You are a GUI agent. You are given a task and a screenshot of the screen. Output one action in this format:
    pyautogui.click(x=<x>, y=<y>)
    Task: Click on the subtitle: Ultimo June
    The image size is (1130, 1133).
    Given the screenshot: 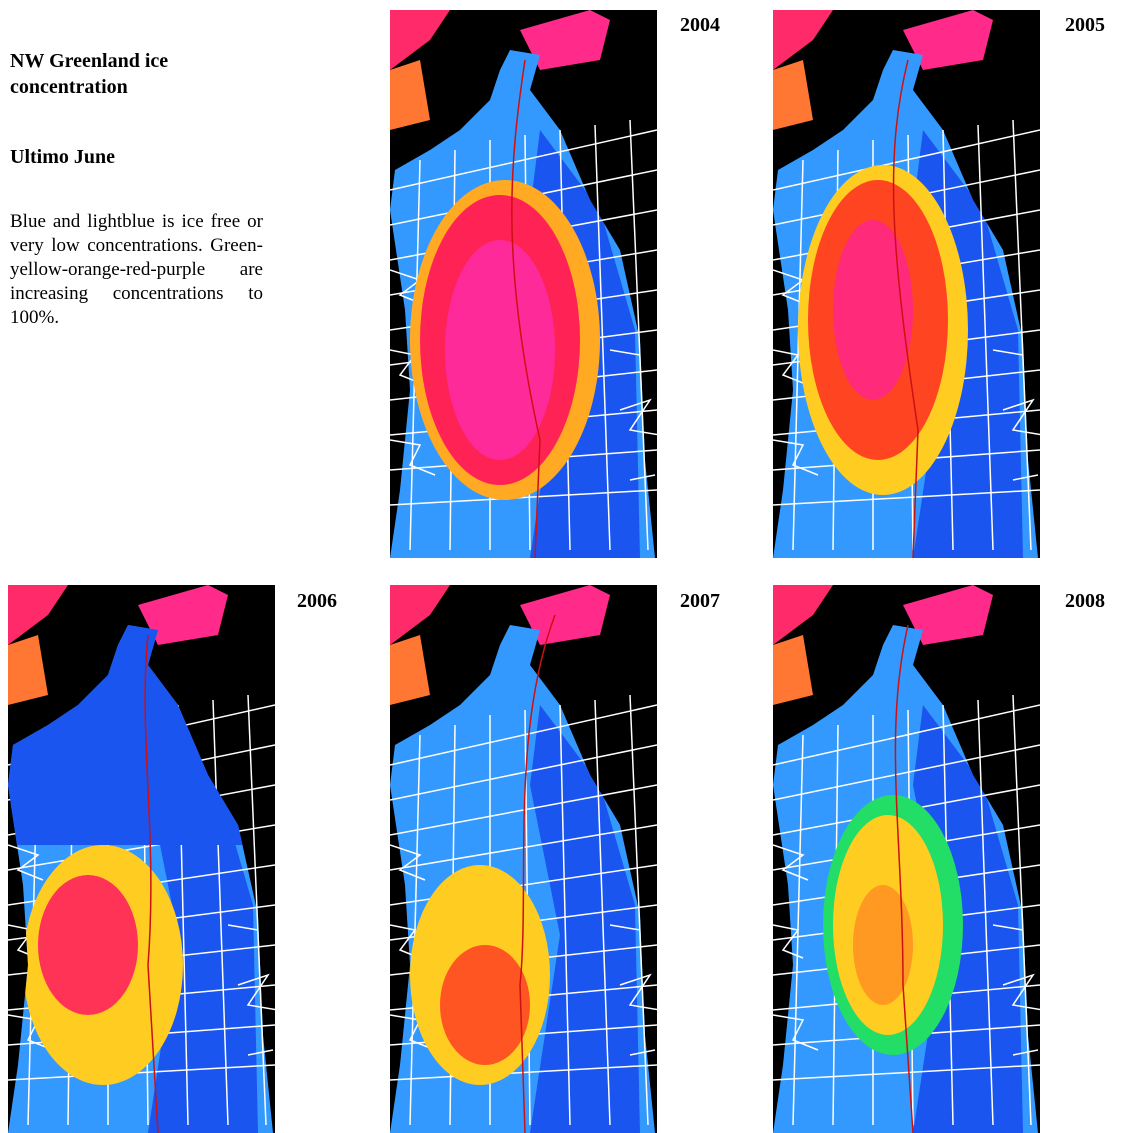 What is the action you would take?
    pyautogui.click(x=62, y=157)
    